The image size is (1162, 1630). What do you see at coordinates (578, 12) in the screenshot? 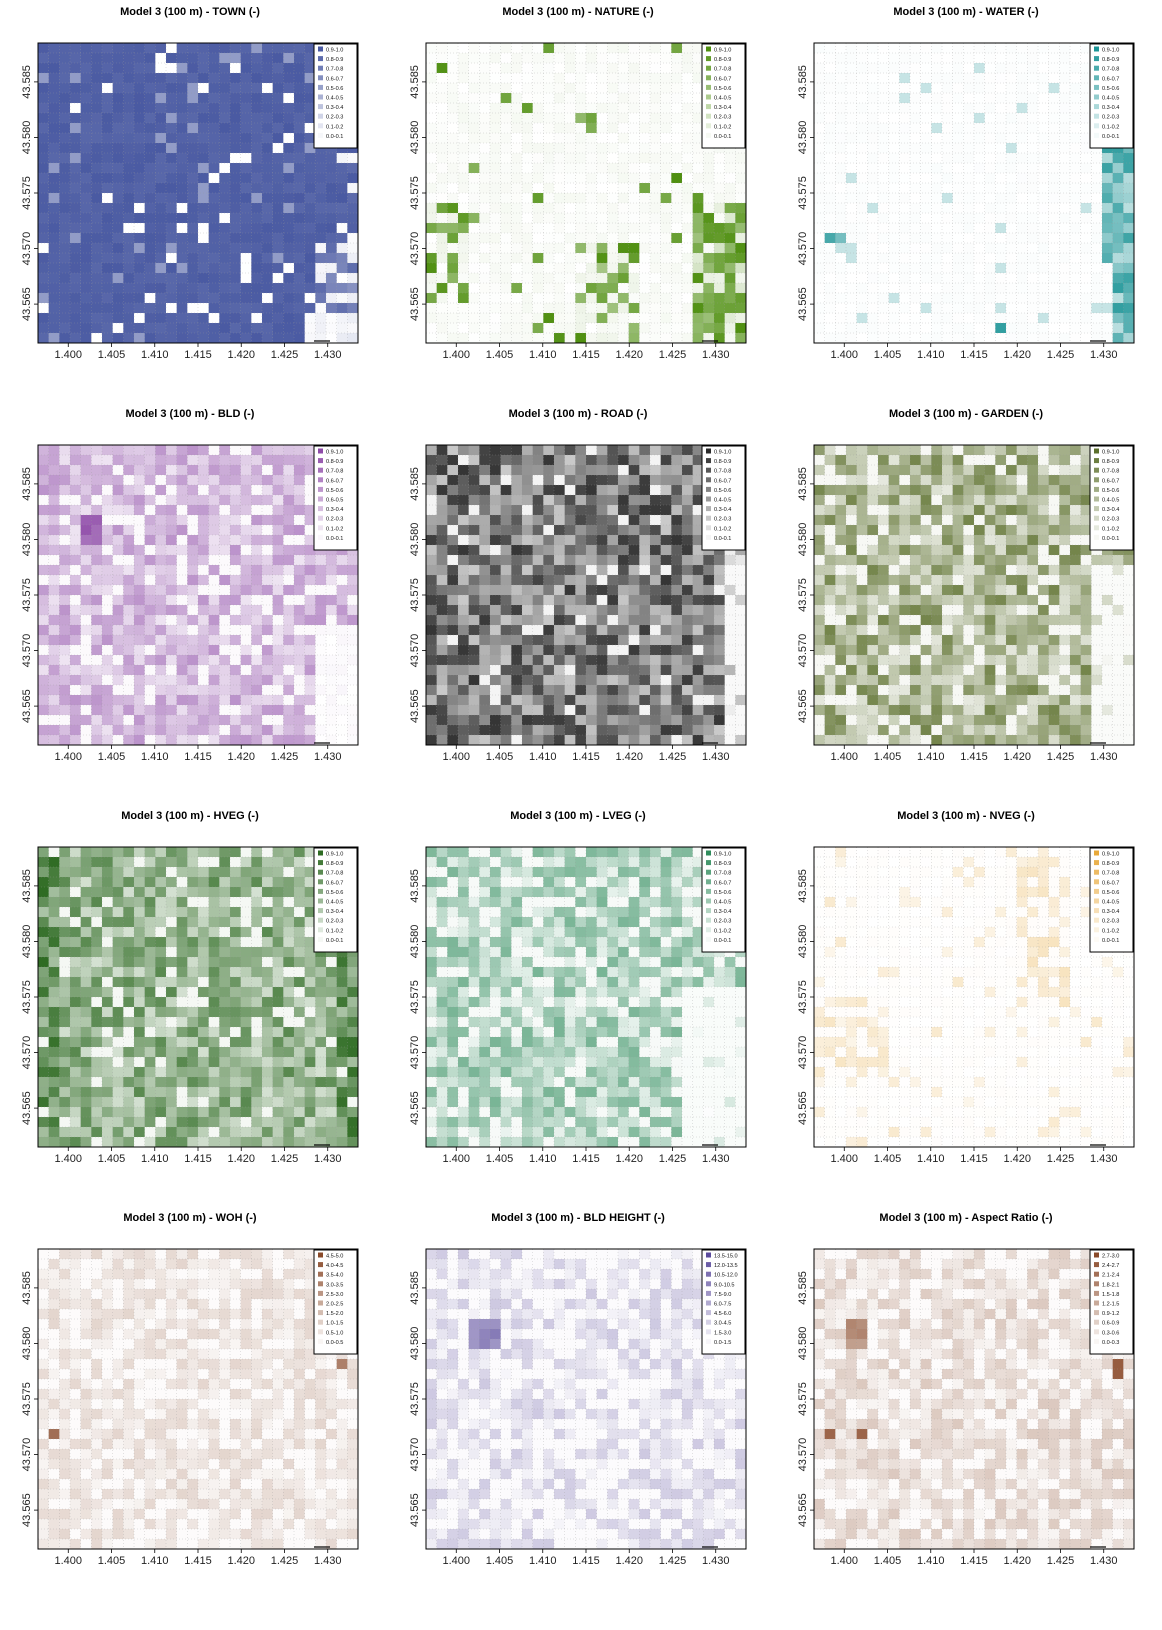
I see `panel-title: Model 3 (100 m) - NATURE (-)` at bounding box center [578, 12].